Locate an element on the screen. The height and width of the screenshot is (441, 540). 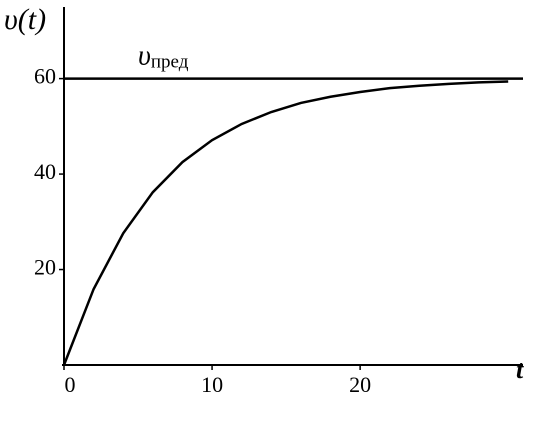
y-tick-label: 20 is located at coordinates (45, 267).